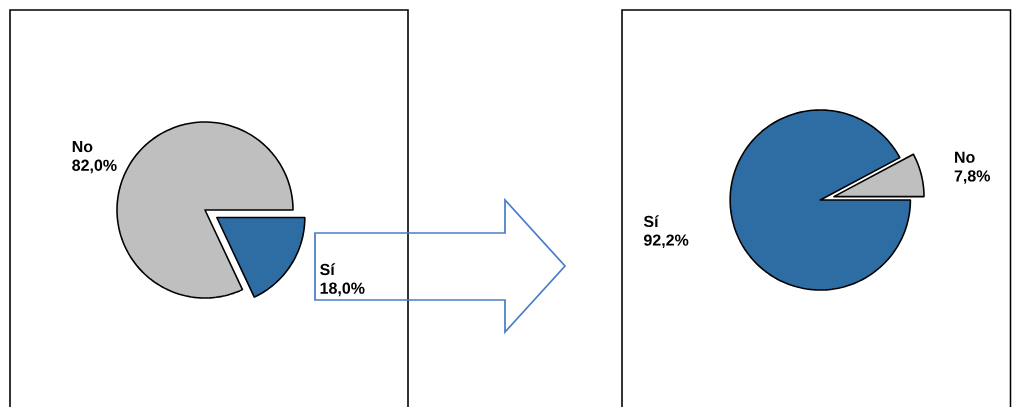 The width and height of the screenshot is (1012, 407). I want to click on data-label: 82,0%, so click(94, 166).